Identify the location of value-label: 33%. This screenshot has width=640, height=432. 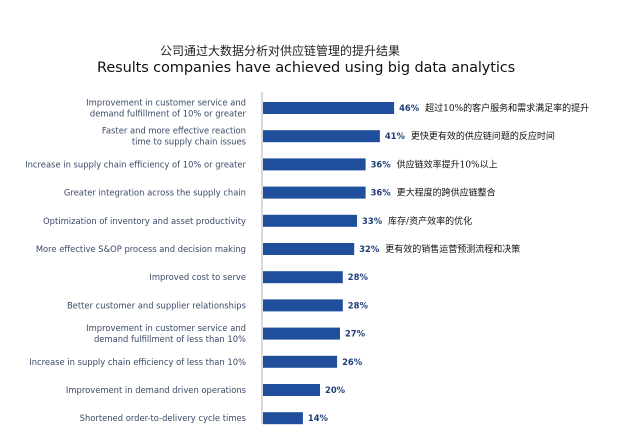
(372, 221).